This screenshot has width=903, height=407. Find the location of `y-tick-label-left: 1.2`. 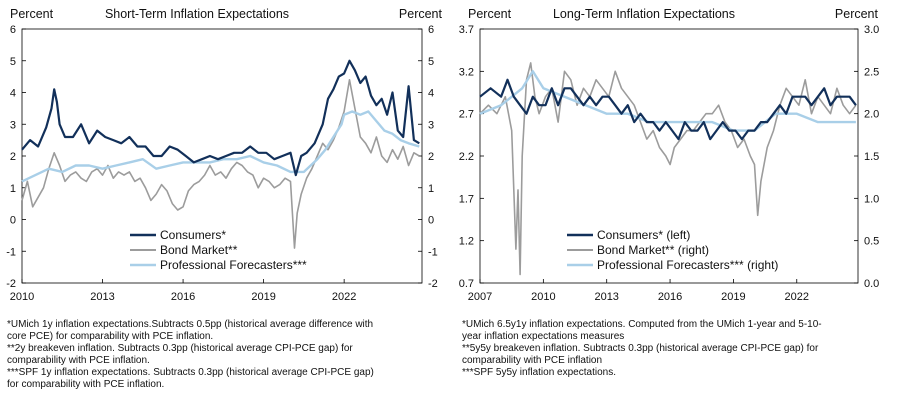

y-tick-label-left: 1.2 is located at coordinates (466, 242).